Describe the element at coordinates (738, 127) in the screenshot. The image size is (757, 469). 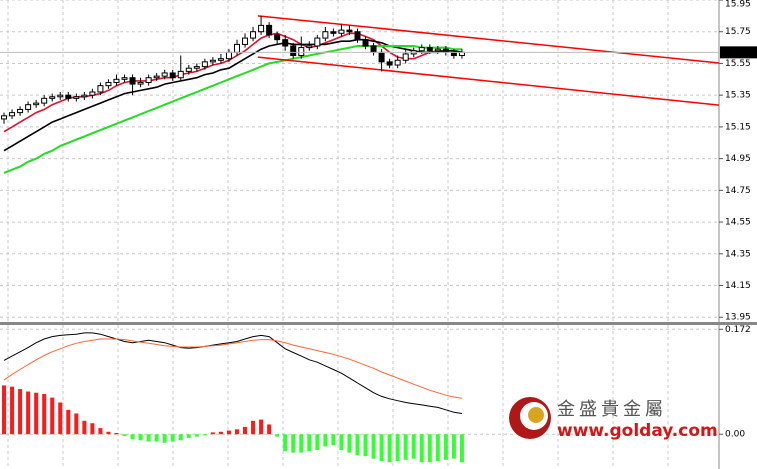
I see `y-tick-label: 15.15` at that location.